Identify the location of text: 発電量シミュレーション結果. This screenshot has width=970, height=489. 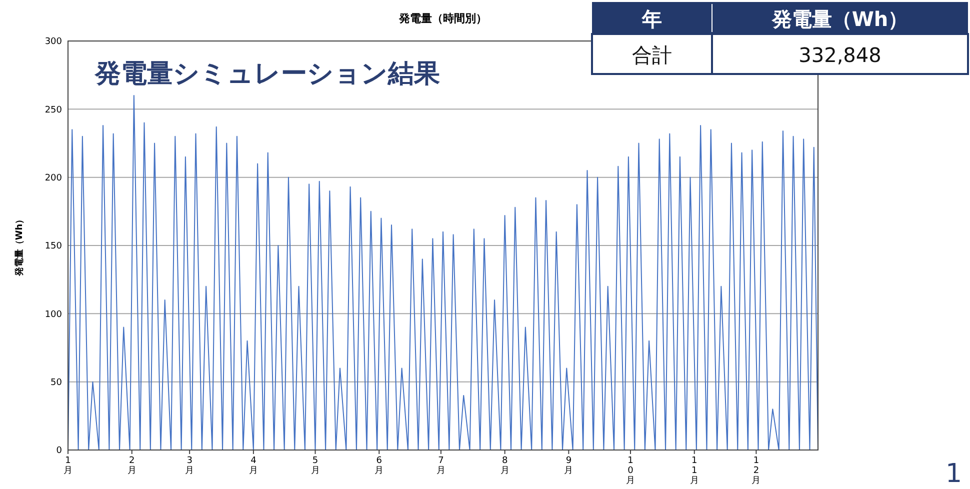
(267, 74).